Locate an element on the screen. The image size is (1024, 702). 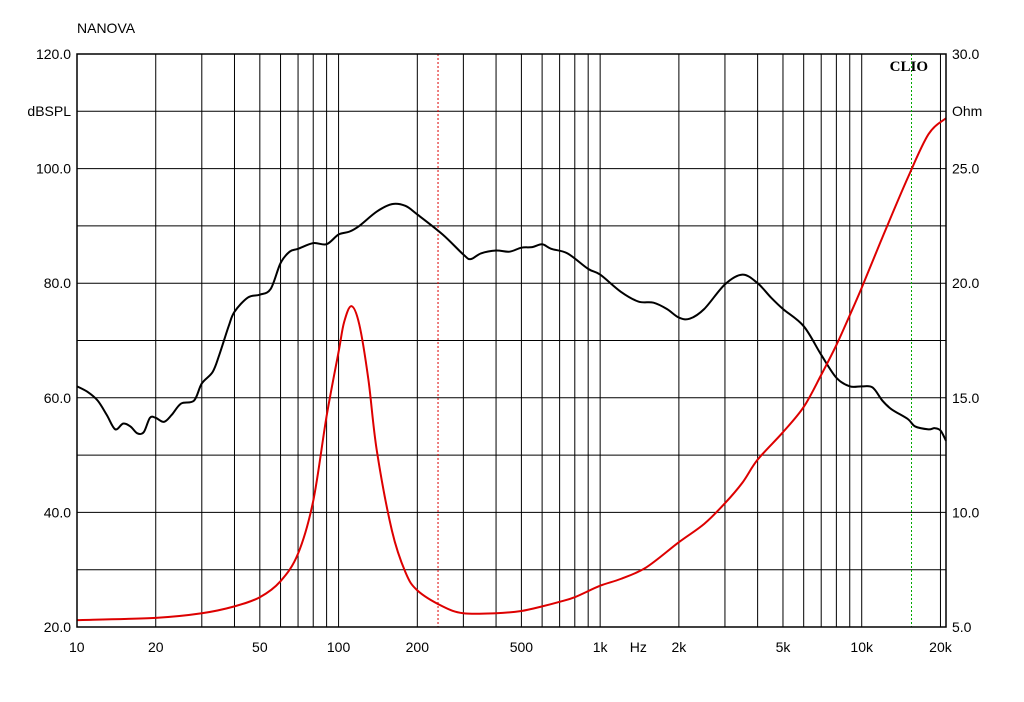
left-tick-label: 80.0 is located at coordinates (57, 283).